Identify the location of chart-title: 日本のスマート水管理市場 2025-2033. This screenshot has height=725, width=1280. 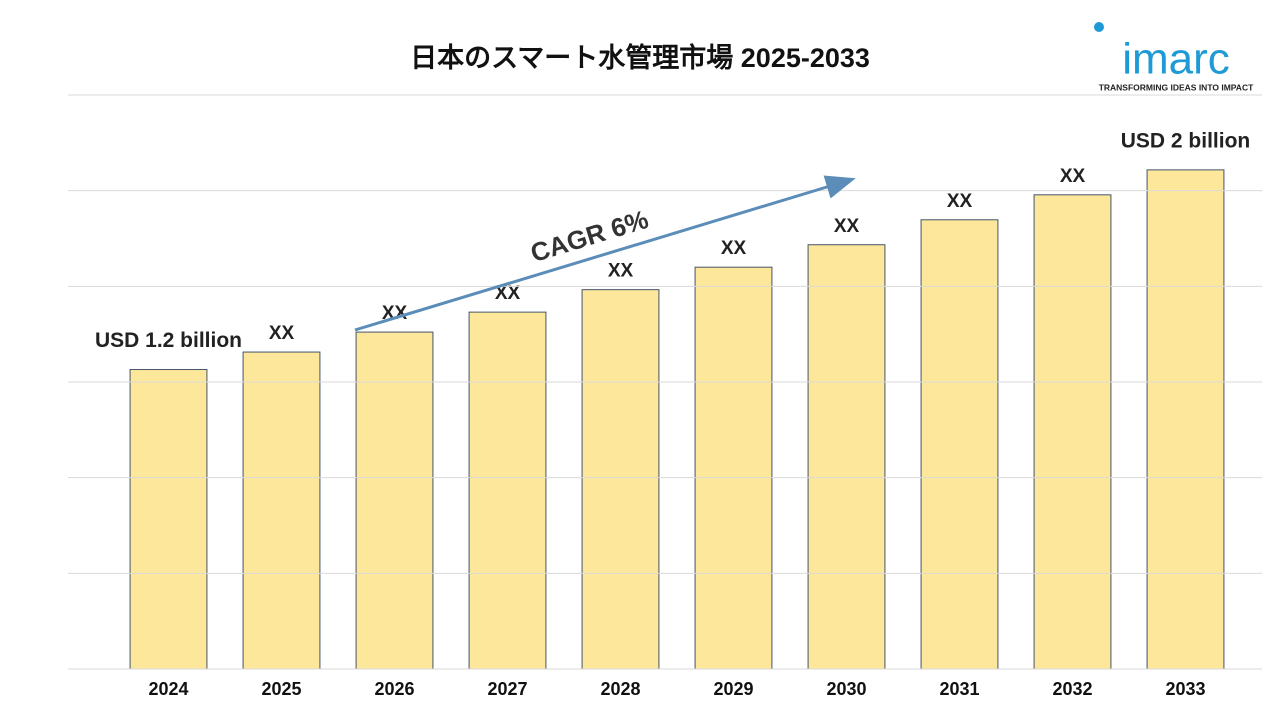
(640, 57).